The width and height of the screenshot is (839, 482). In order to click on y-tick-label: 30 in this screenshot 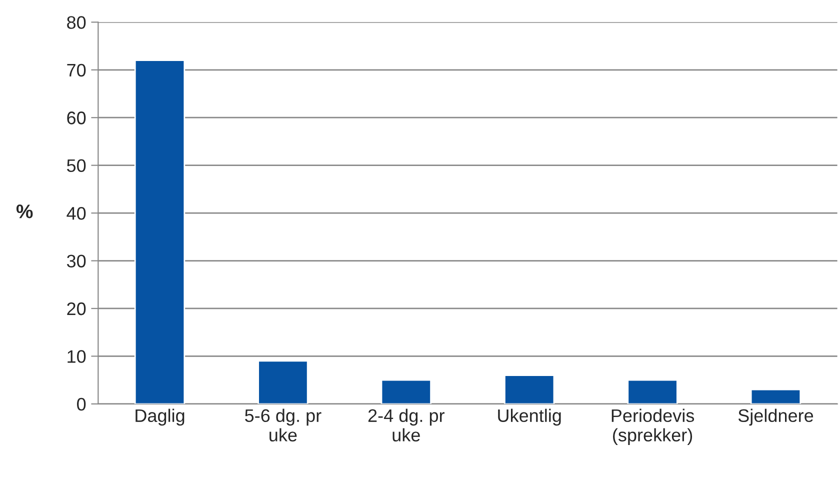, I will do `click(76, 261)`.